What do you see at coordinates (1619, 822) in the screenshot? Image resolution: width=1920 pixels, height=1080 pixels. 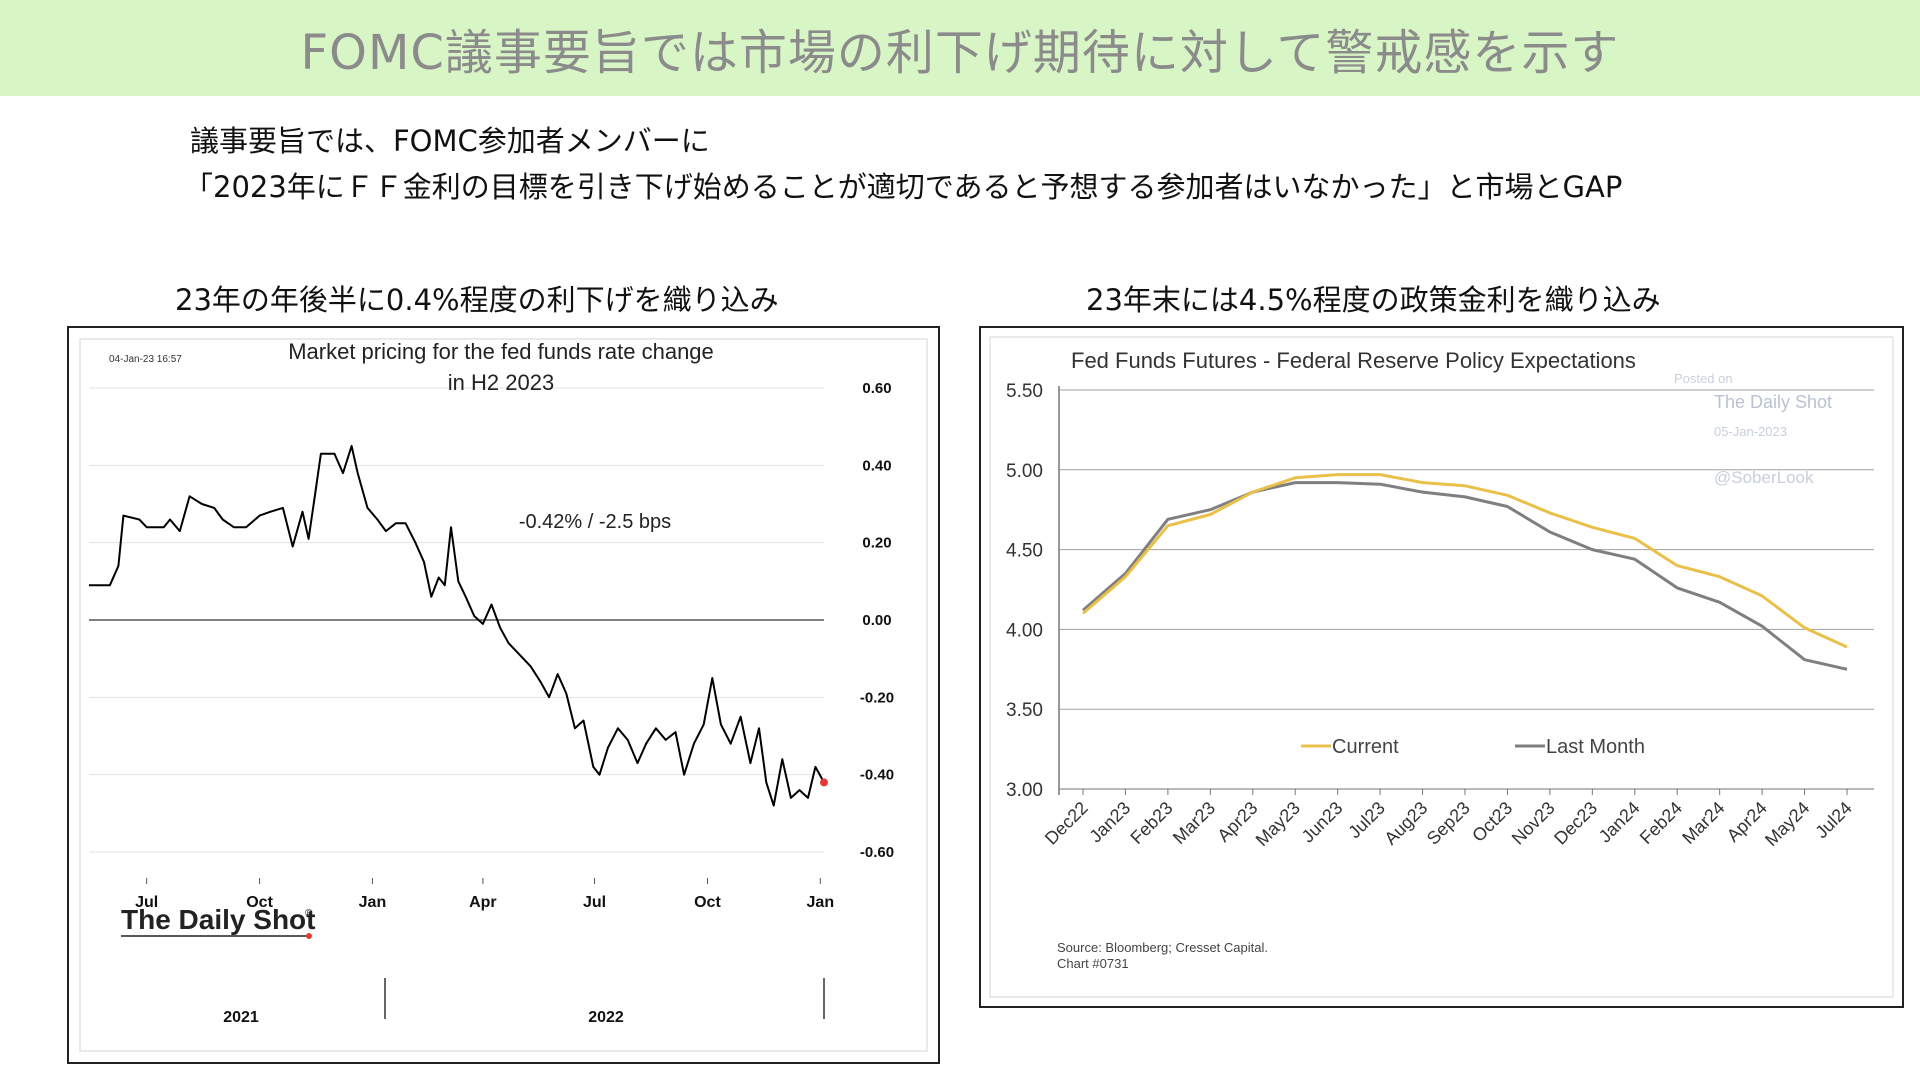 I see `right-x-tick-label: Jan24` at bounding box center [1619, 822].